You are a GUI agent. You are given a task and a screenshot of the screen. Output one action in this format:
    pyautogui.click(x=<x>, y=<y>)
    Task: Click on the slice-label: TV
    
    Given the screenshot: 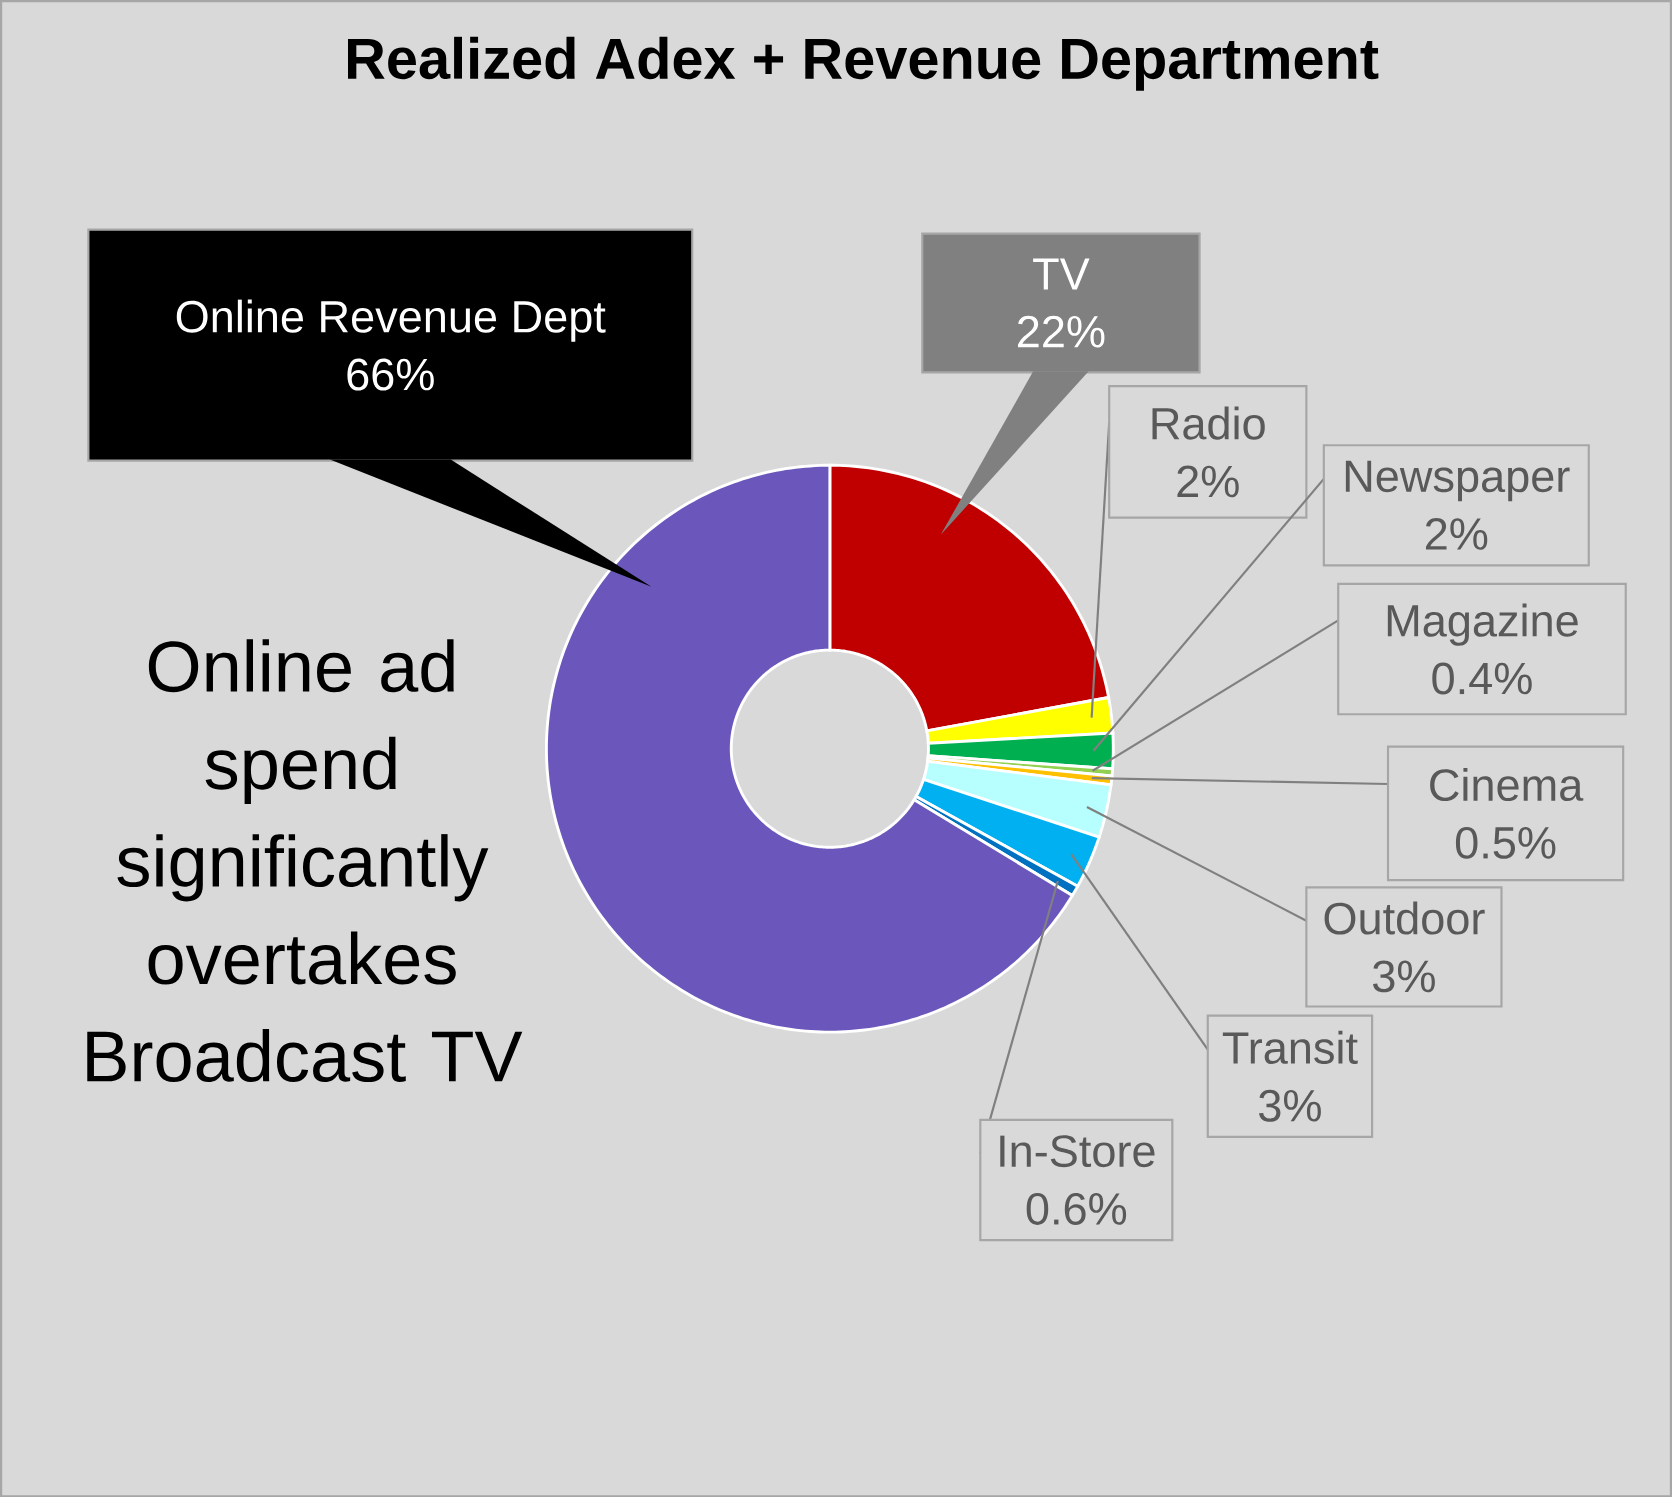 What is the action you would take?
    pyautogui.click(x=1061, y=274)
    